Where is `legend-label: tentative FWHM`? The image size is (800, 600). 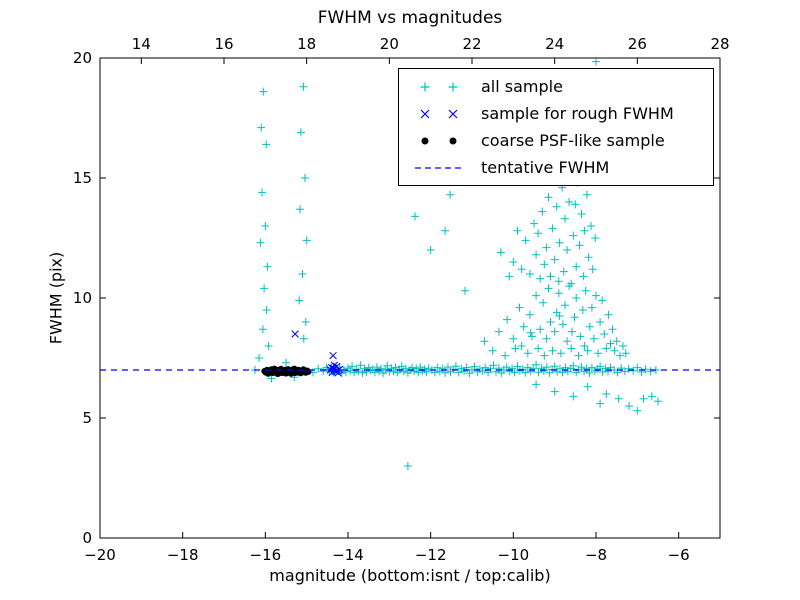 legend-label: tentative FWHM is located at coordinates (545, 167).